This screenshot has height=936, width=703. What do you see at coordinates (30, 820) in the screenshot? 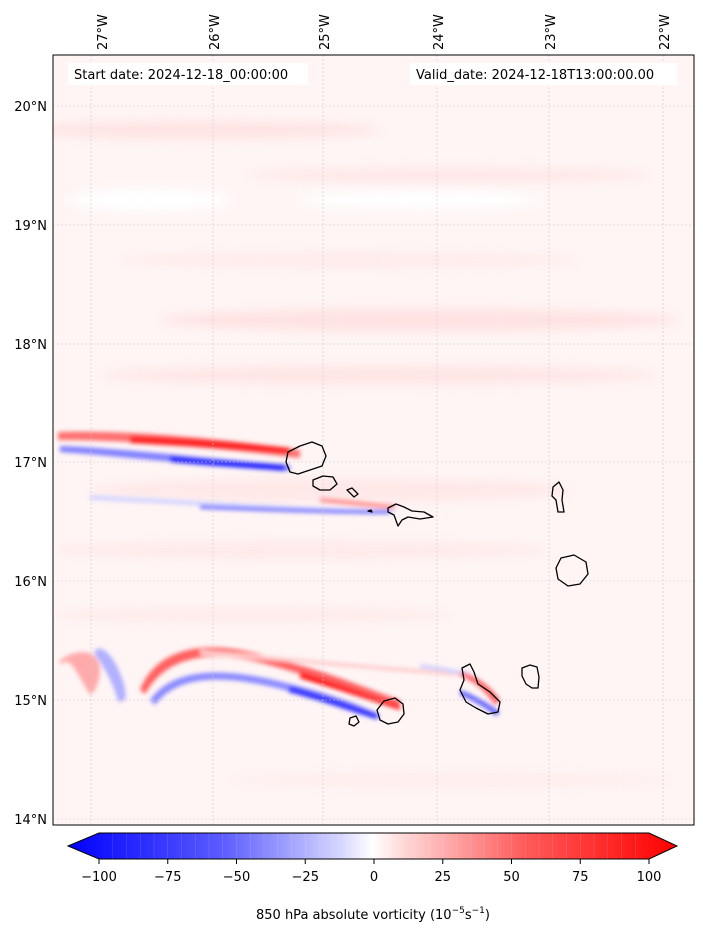
I see `lat-label: 14°N` at bounding box center [30, 820].